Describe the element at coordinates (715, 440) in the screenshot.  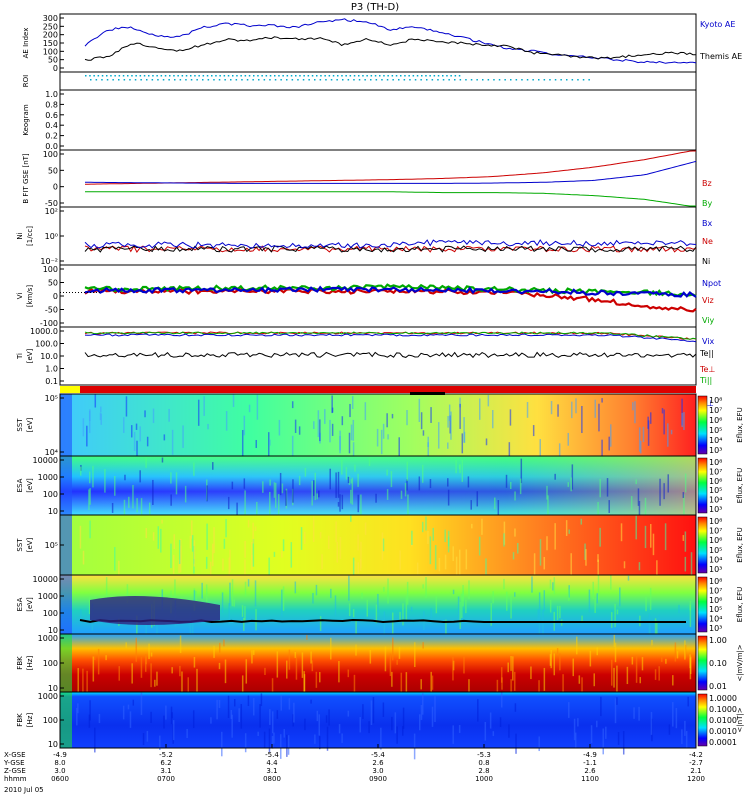
I see `colorbar-tick-label: 10⁴` at that location.